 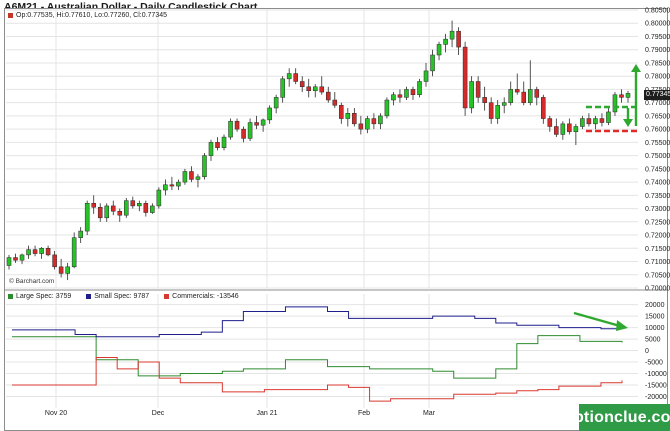 I want to click on cot-legend-label: Large Spec: 3759, so click(x=44, y=296).